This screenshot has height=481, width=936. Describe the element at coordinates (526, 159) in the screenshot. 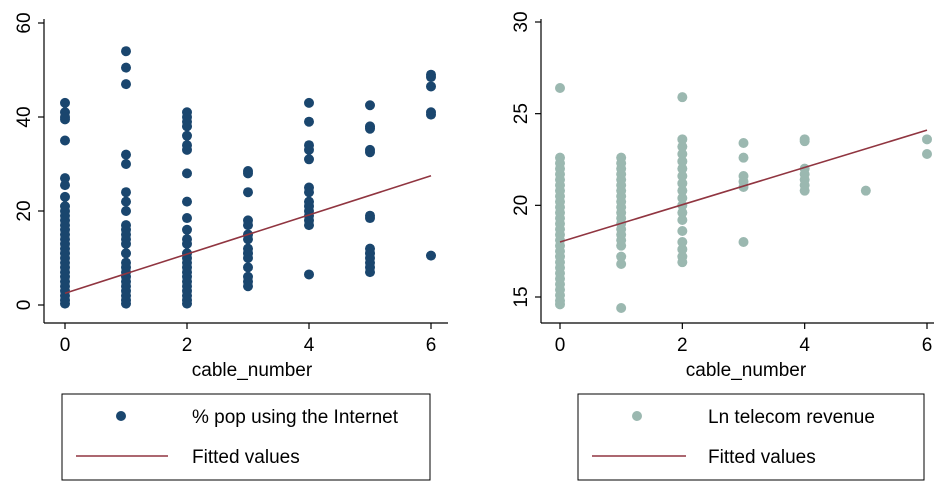

I see `y-ticks: 15 20 25 30` at that location.